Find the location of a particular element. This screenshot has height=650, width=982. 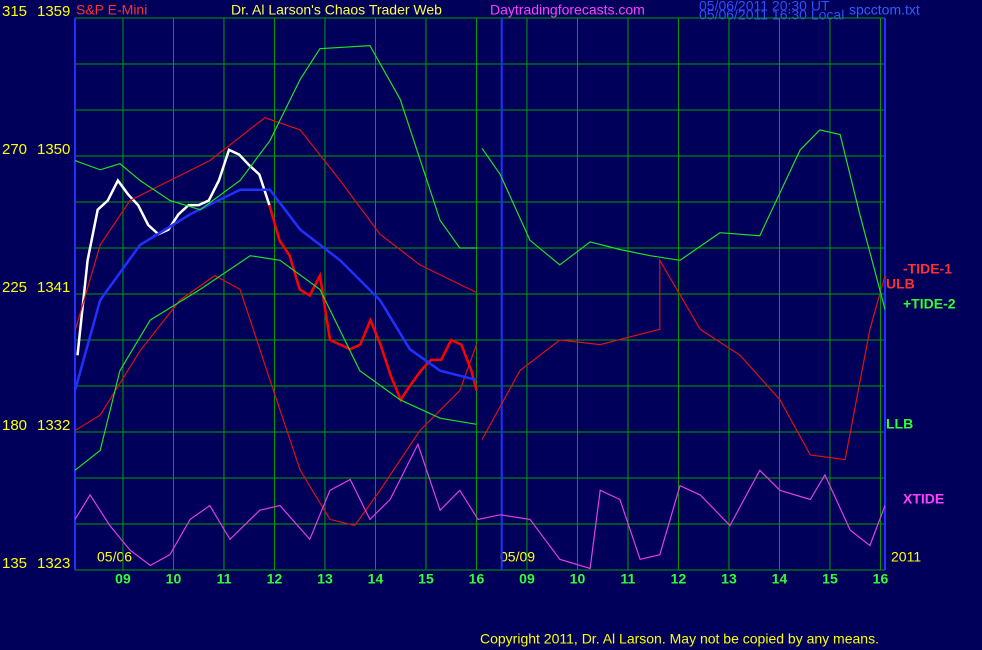

file-name: spcctom.txt is located at coordinates (884, 10).